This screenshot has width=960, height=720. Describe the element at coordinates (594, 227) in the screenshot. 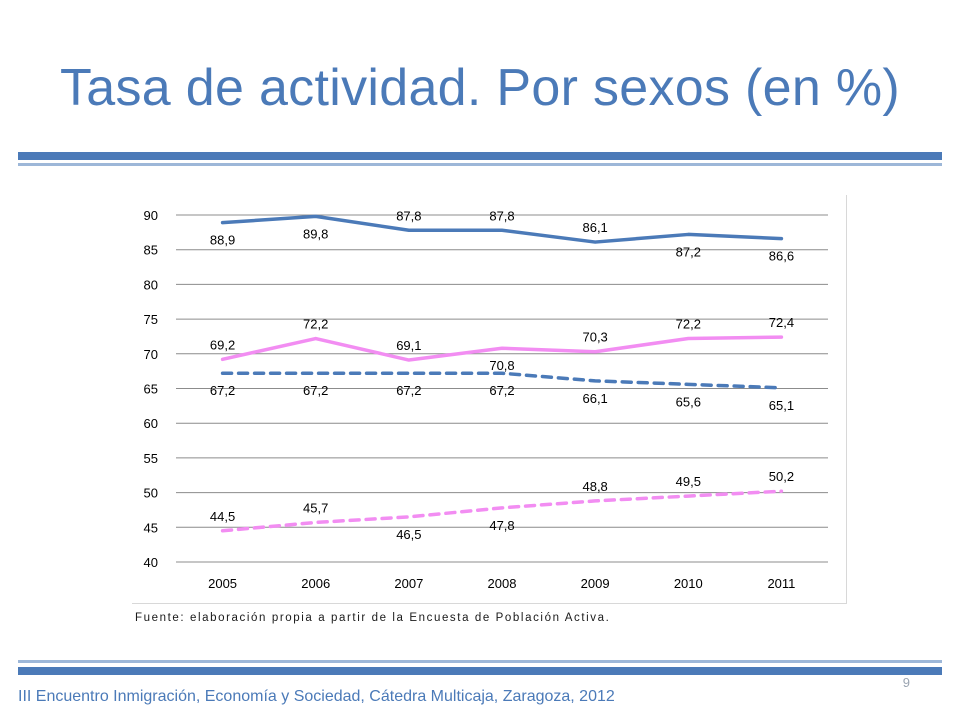

I see `data-label: 86,1` at that location.